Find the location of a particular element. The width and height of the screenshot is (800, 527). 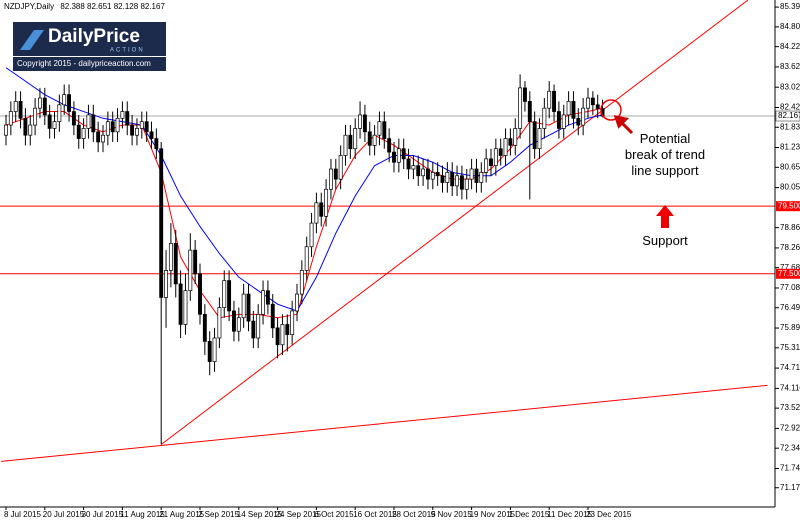

y-tick-label: 81.235 is located at coordinates (790, 147).